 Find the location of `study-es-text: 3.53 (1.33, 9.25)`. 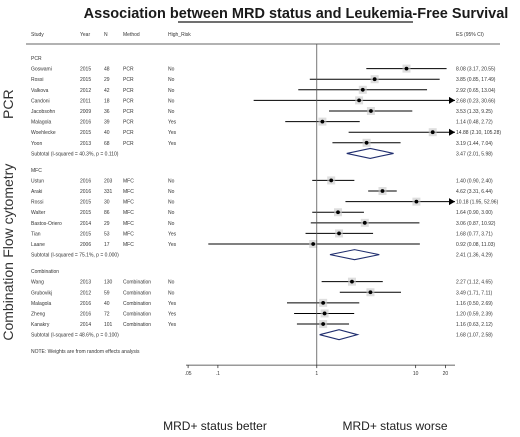

study-es-text: 3.53 (1.33, 9.25) is located at coordinates (474, 112).